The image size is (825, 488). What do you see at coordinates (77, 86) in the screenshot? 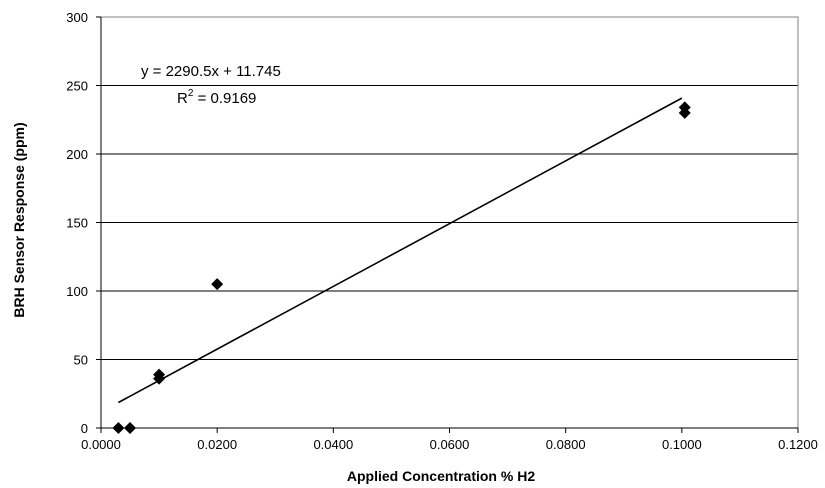
I see `y-tick-label: 250` at bounding box center [77, 86].